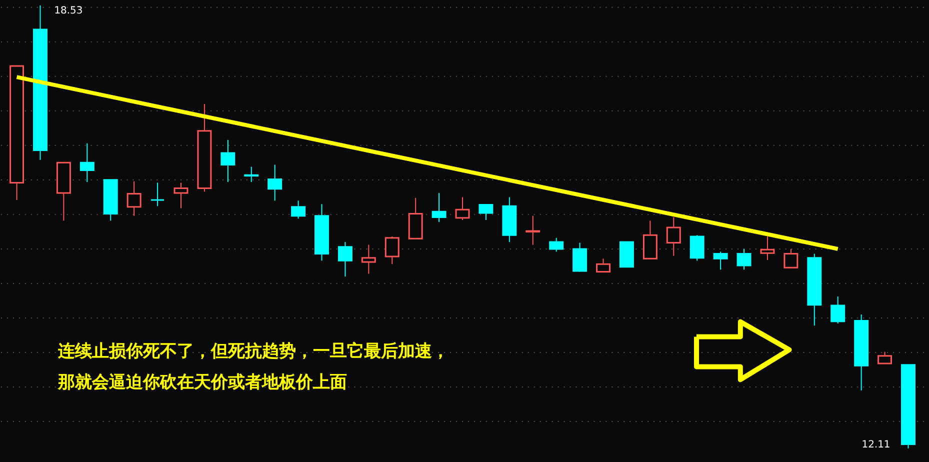  Describe the element at coordinates (68, 10) in the screenshot. I see `annotation: 18.53` at that location.